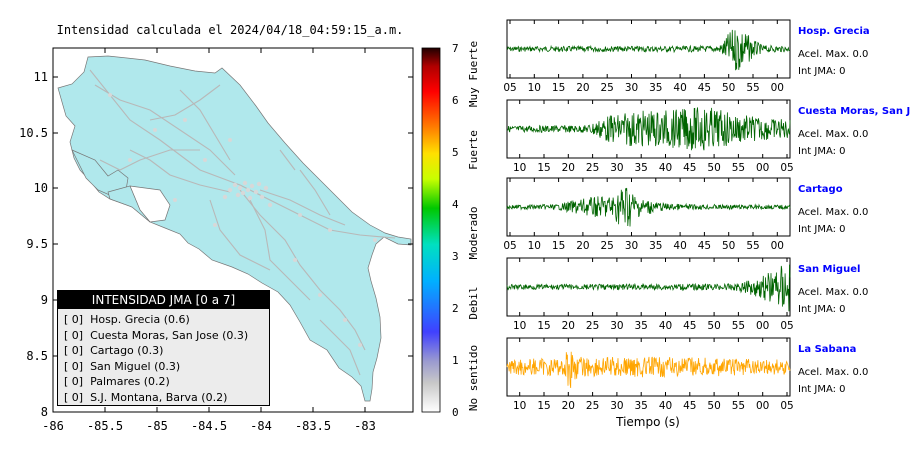 The height and width of the screenshot is (460, 910). I want to click on map-x-tick-label: -86, so click(53, 426).